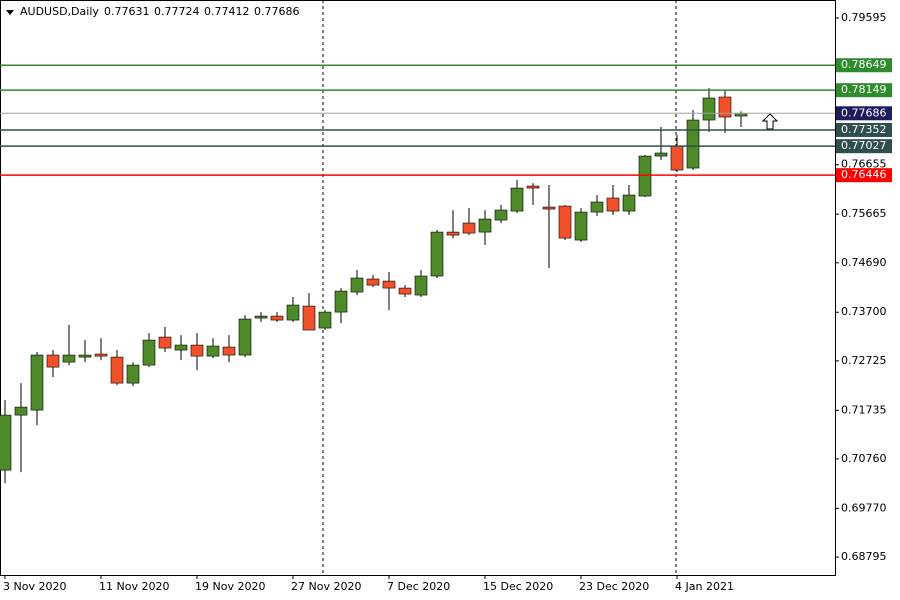 Image resolution: width=900 pixels, height=600 pixels. I want to click on level-label: 0.77027, so click(864, 145).